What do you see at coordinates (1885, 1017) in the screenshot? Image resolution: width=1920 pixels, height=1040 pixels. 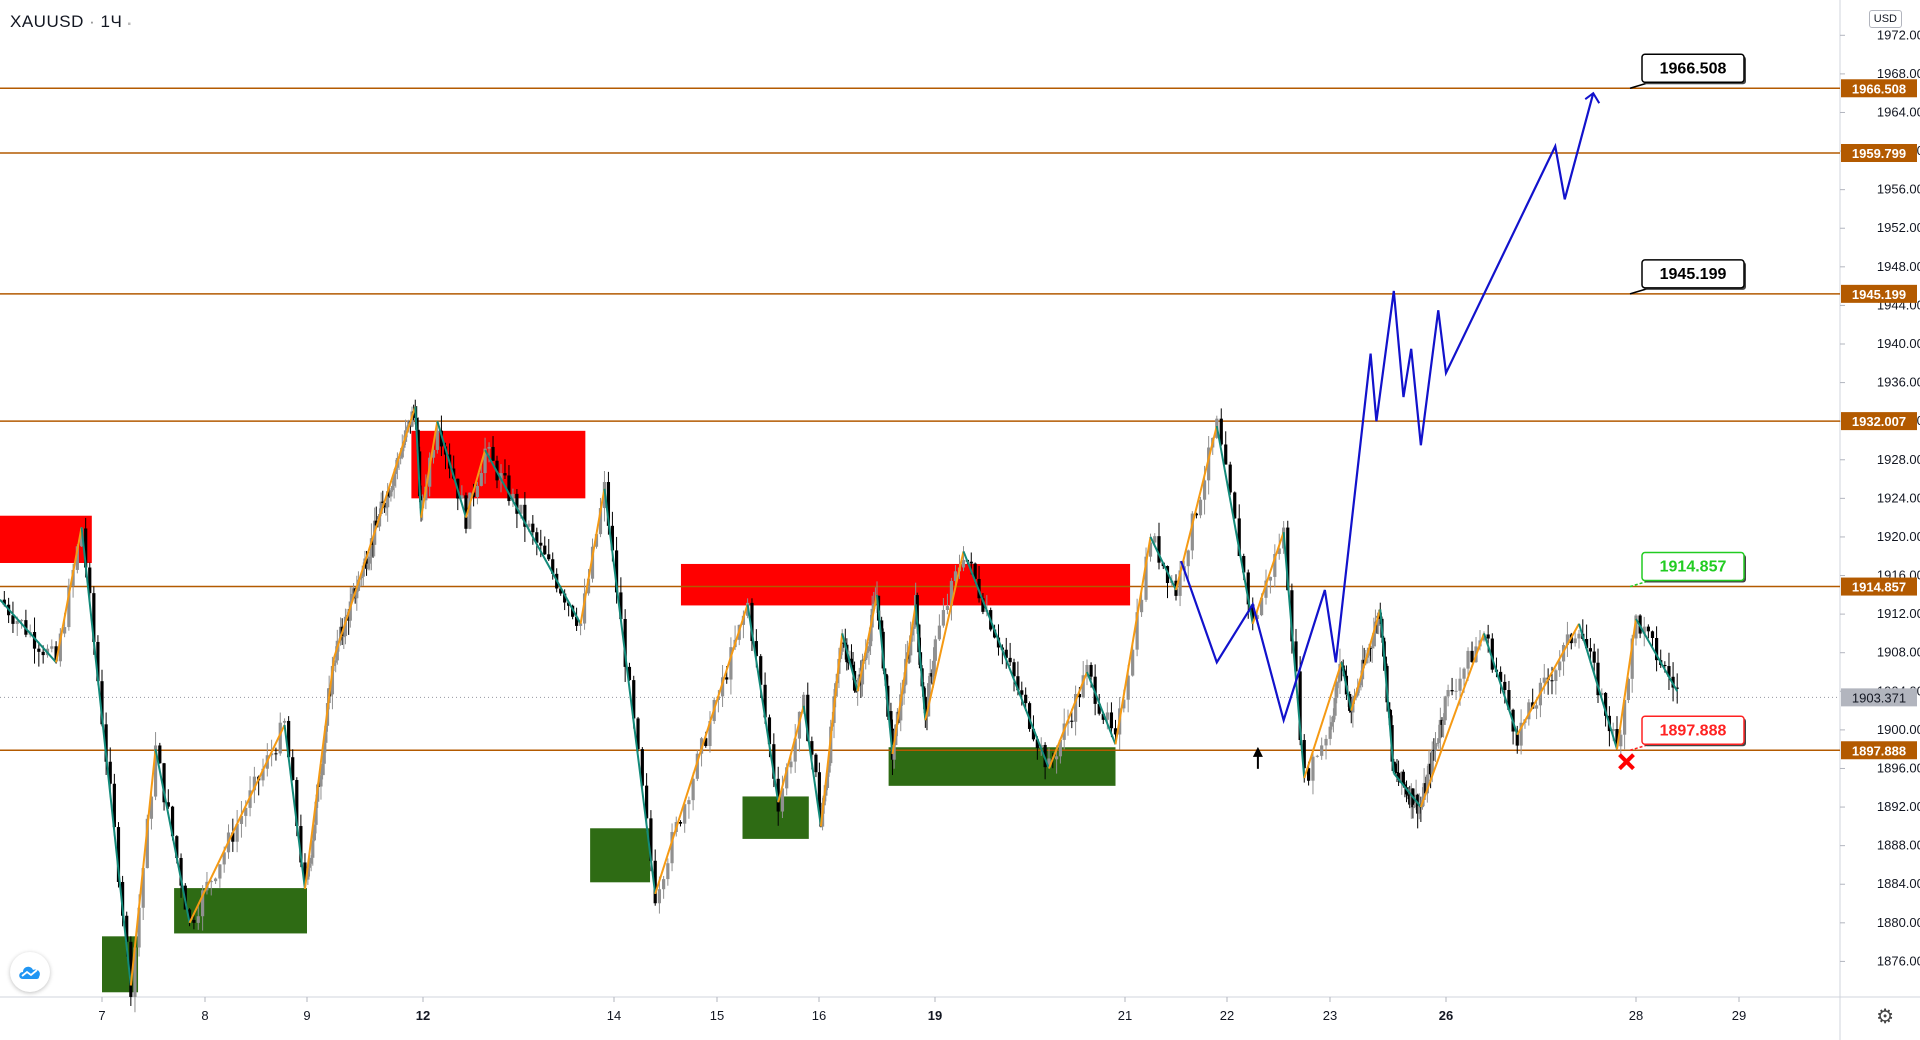 I see `gear-icon: ⚙` at bounding box center [1885, 1017].